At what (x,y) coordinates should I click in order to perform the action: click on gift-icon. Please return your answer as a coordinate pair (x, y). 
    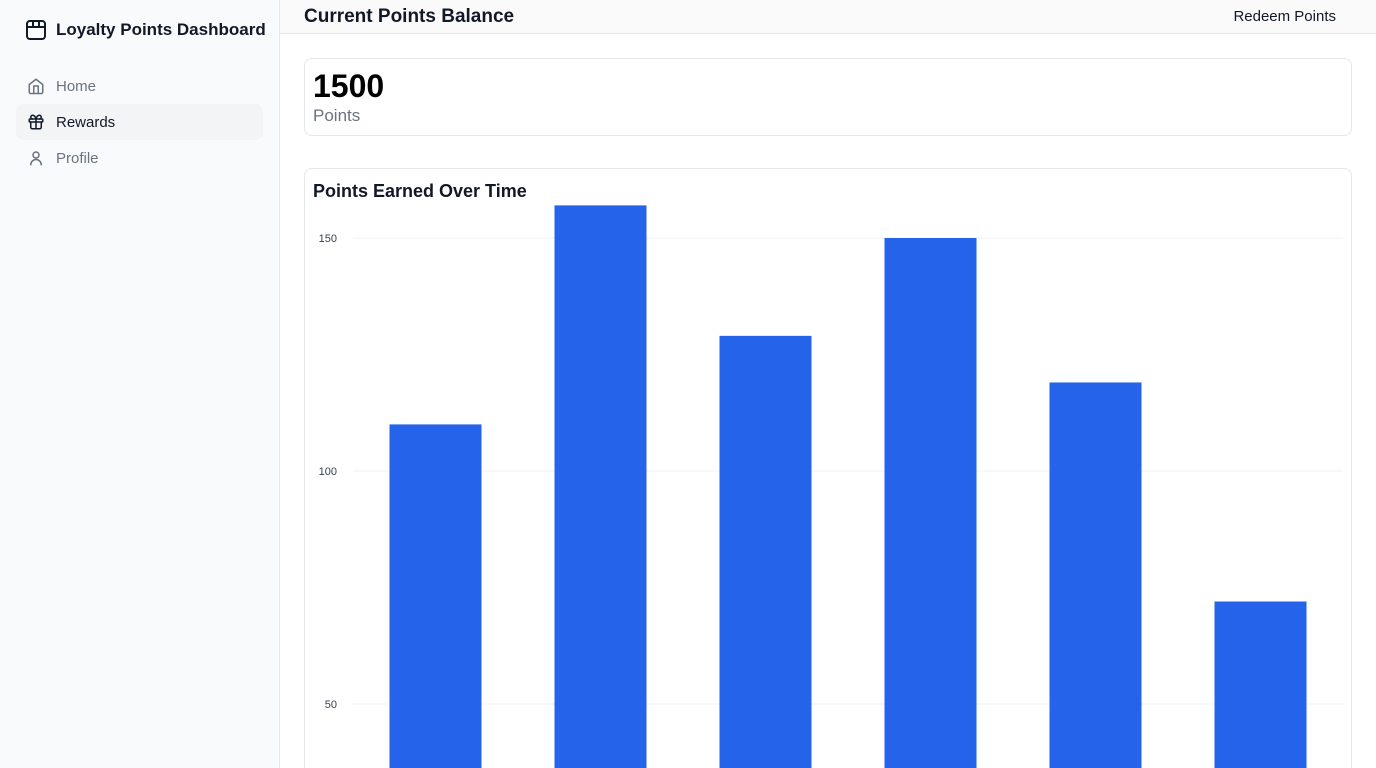
    Looking at the image, I should click on (36, 122).